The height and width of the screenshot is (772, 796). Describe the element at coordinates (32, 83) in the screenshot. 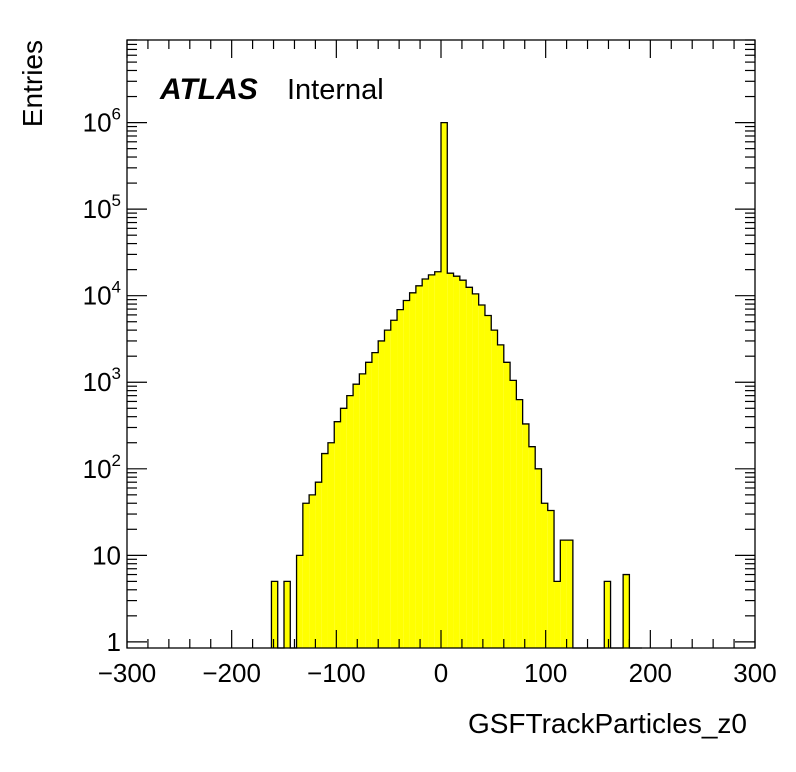

I see `y-axis-label: Entries` at that location.